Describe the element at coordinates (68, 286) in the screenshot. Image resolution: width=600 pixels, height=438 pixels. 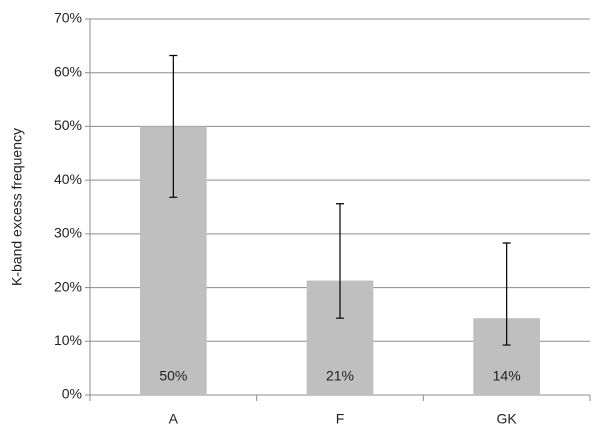
I see `y-tick-label: 20%` at that location.